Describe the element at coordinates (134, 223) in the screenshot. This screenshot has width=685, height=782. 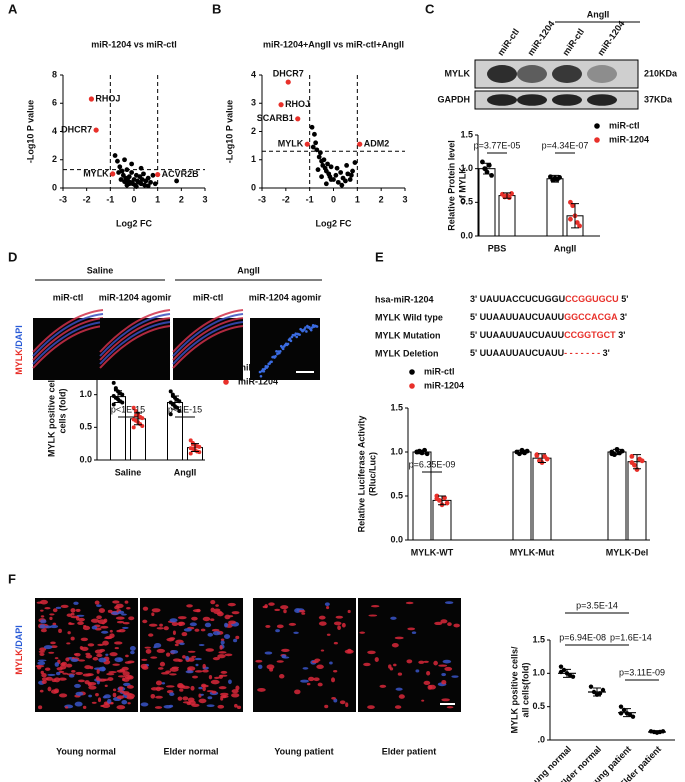
I see `x-axis-label: Log2 FC` at that location.